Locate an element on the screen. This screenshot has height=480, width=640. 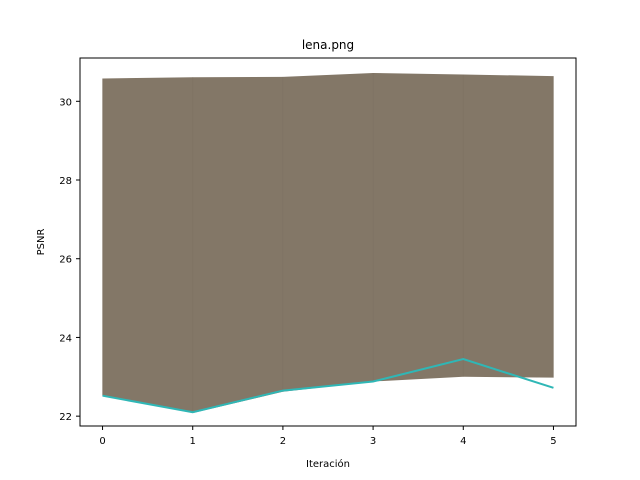
x-tick-label: 1 is located at coordinates (193, 441).